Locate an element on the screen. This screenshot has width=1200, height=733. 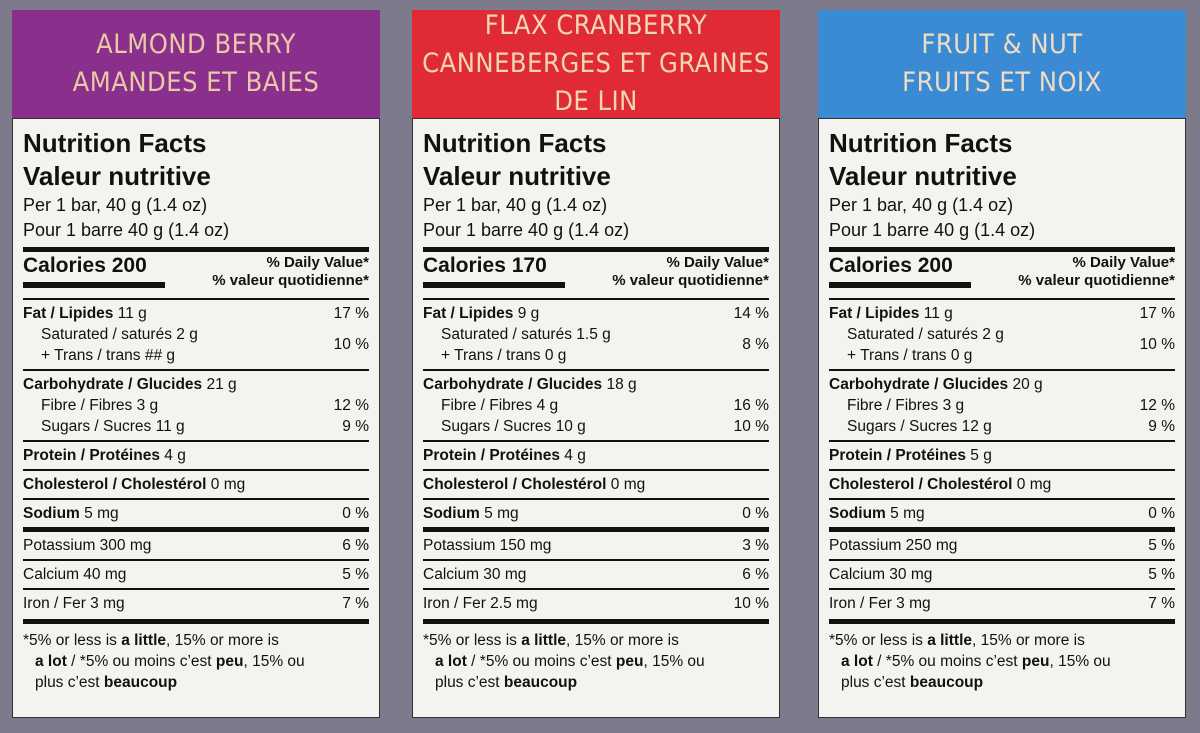
footnote-line-1: *5% or less is a little, 15% or more is is located at coordinates (1002, 640).